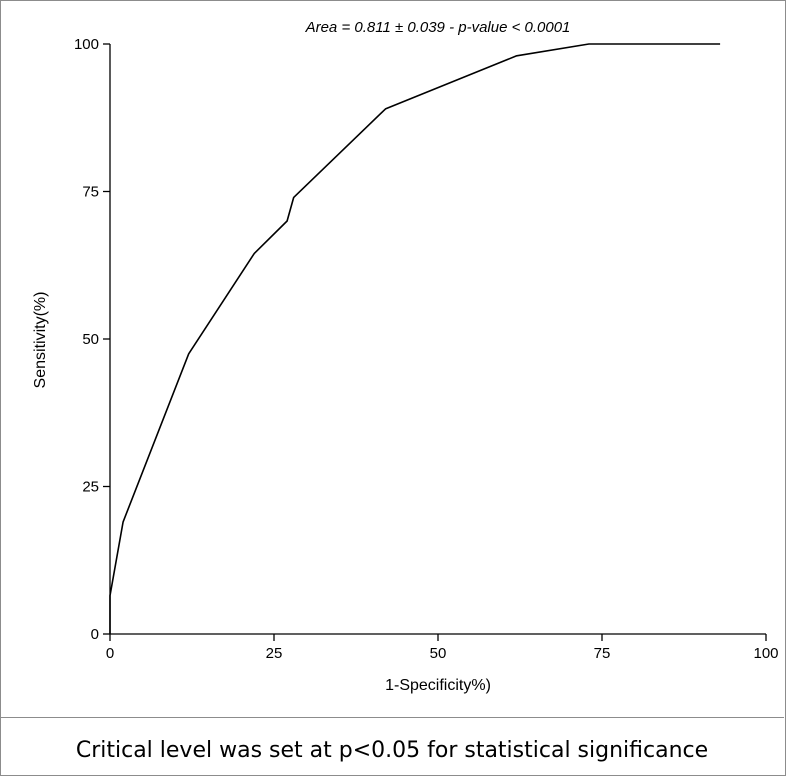 This screenshot has width=786, height=776. Describe the element at coordinates (86, 44) in the screenshot. I see `y-tick-label: 100` at that location.